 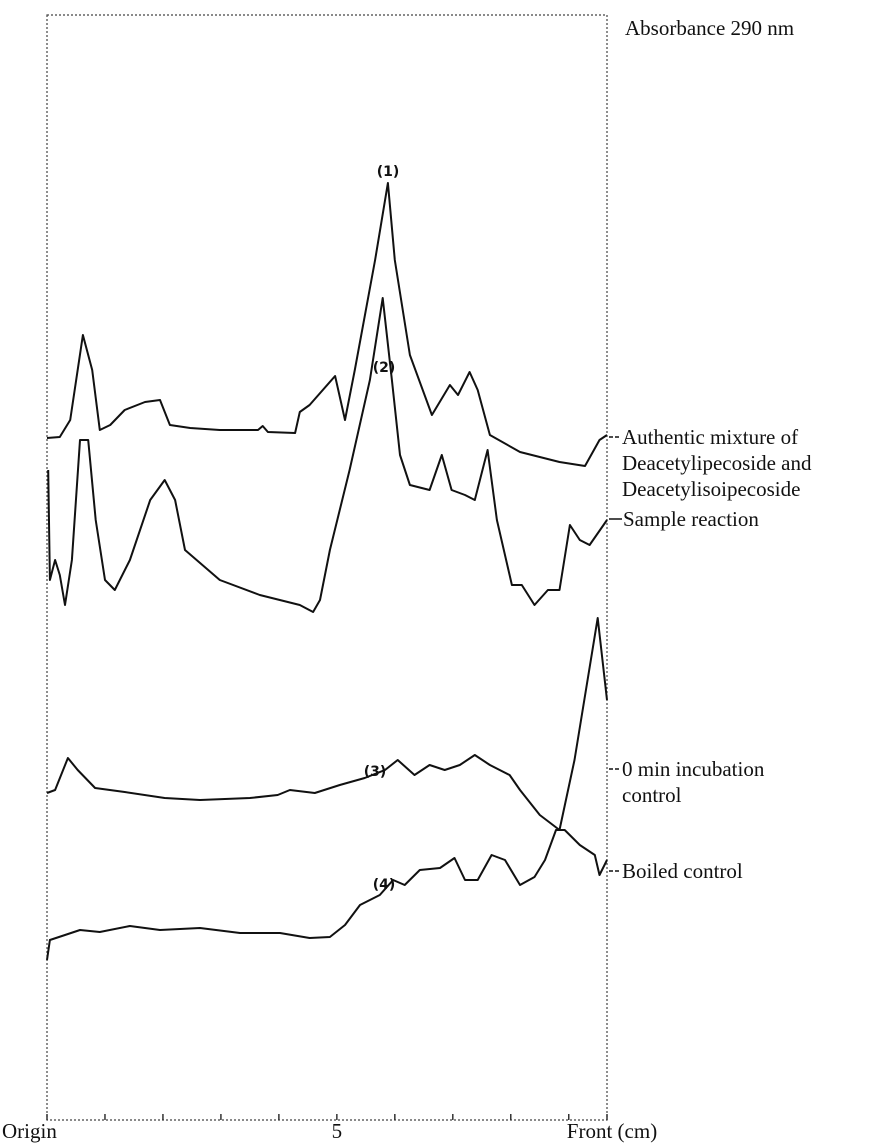 What do you see at coordinates (384, 885) in the screenshot?
I see `peak-annotation: (4)` at bounding box center [384, 885].